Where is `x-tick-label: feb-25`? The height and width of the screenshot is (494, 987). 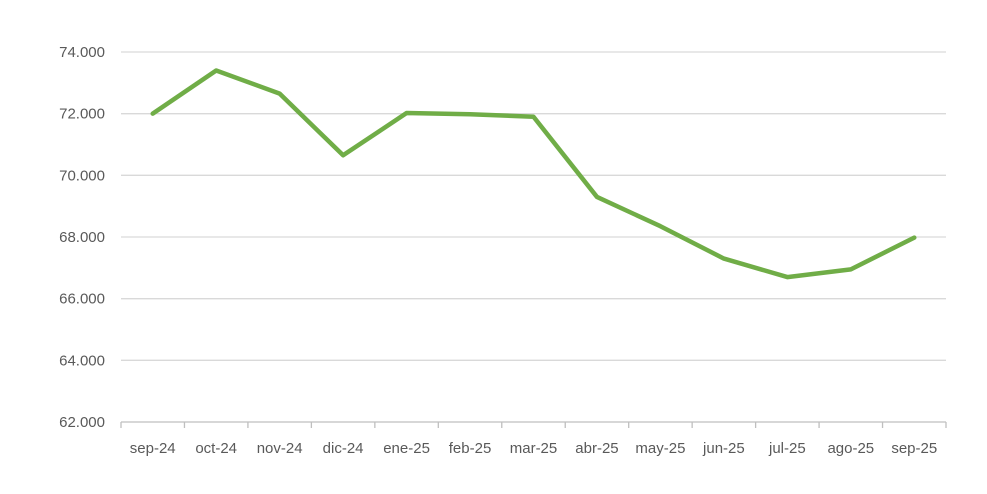 x-tick-label: feb-25 is located at coordinates (470, 448).